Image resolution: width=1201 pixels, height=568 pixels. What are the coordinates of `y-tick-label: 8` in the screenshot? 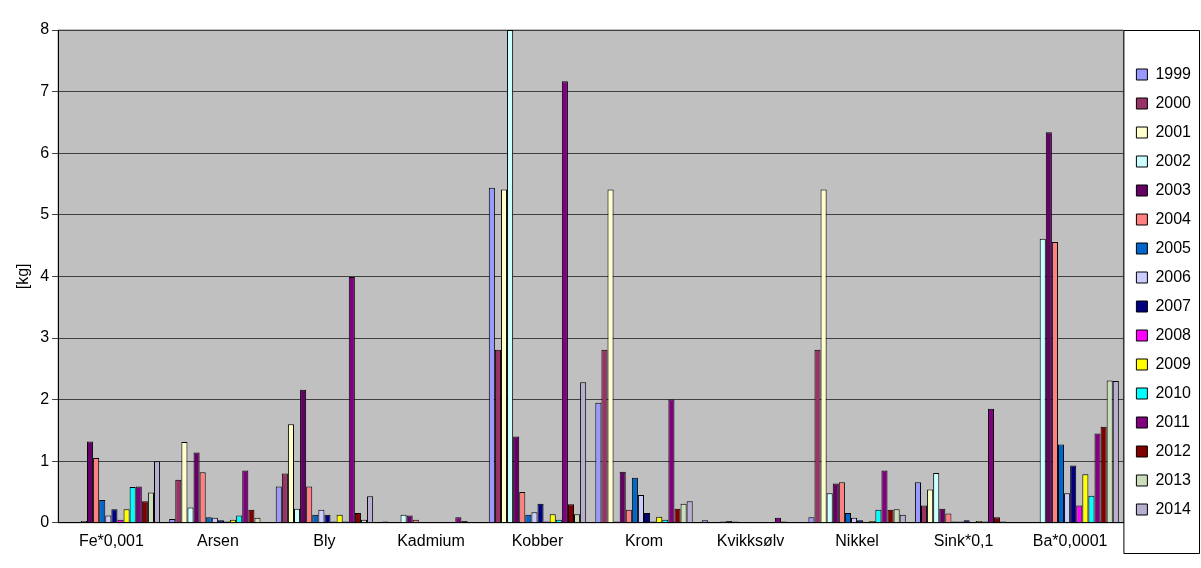 It's located at (45, 29).